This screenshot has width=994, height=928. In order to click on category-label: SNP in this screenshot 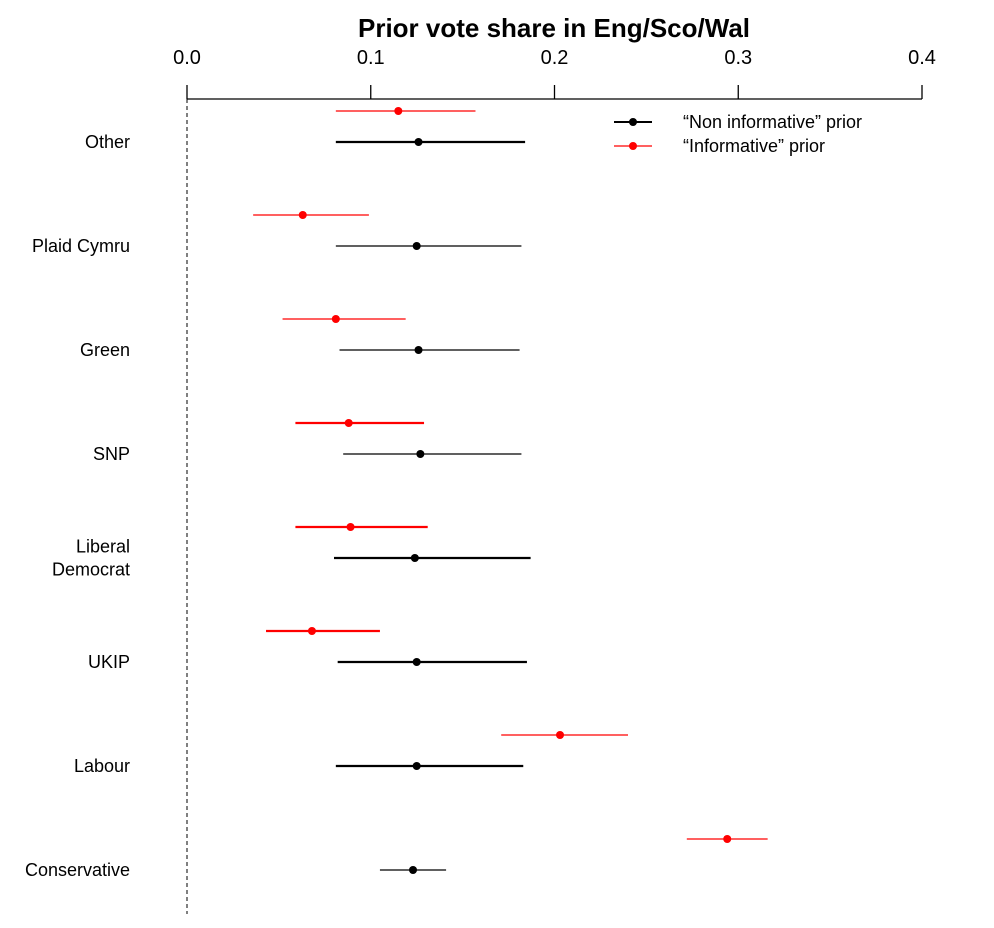, I will do `click(111, 454)`.